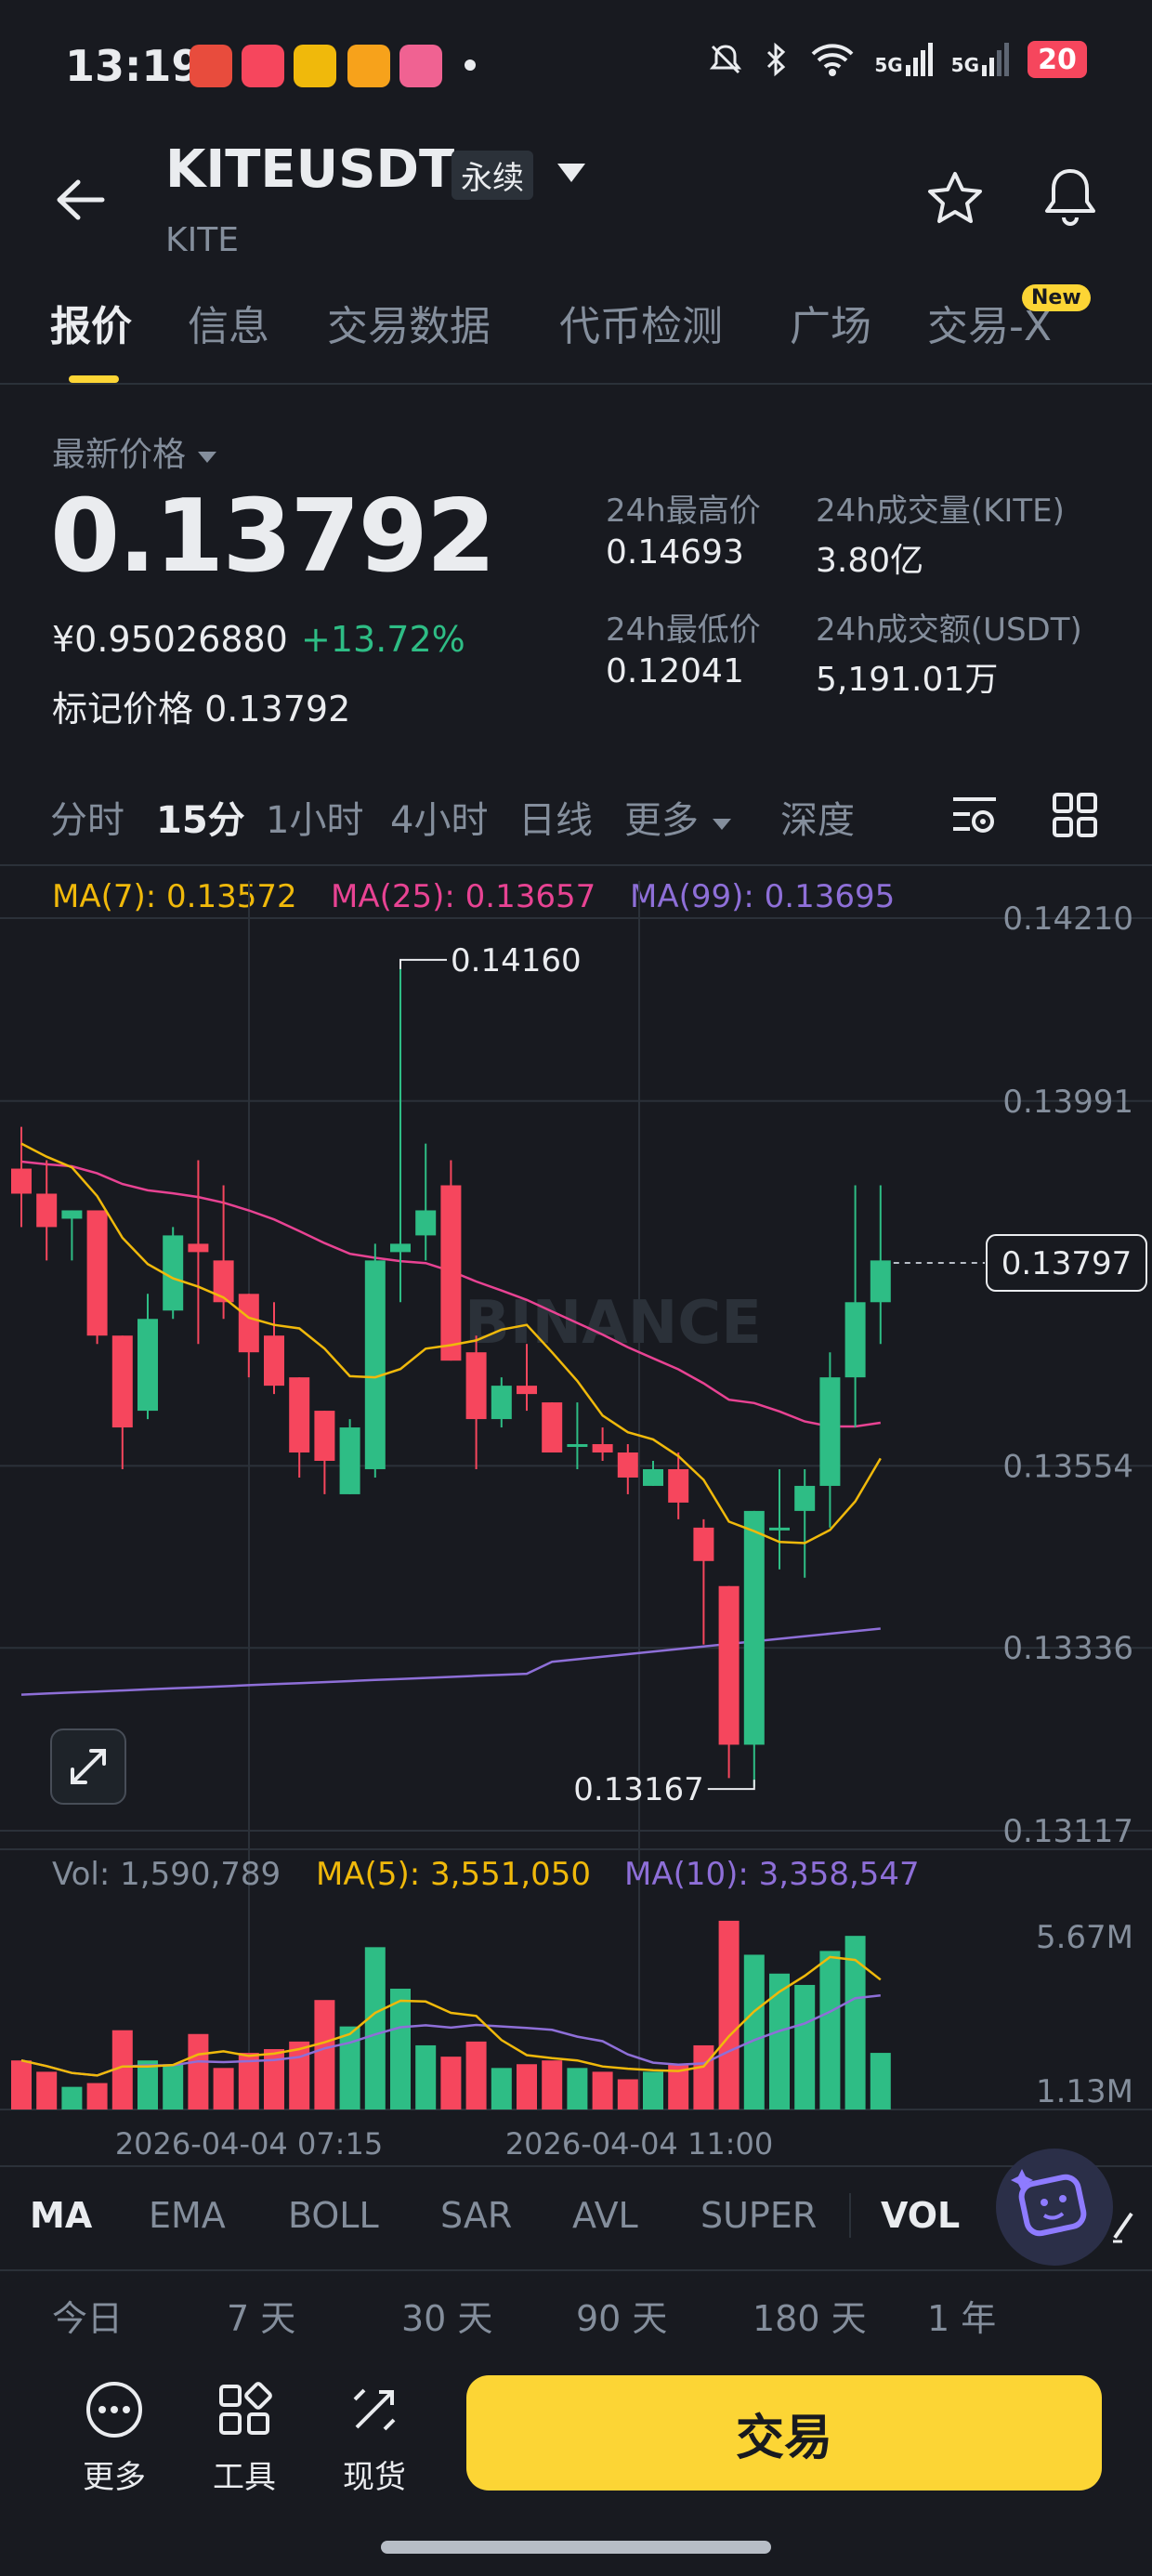 The height and width of the screenshot is (2576, 1152). What do you see at coordinates (114, 2438) in the screenshot?
I see `nav-more: 更多` at bounding box center [114, 2438].